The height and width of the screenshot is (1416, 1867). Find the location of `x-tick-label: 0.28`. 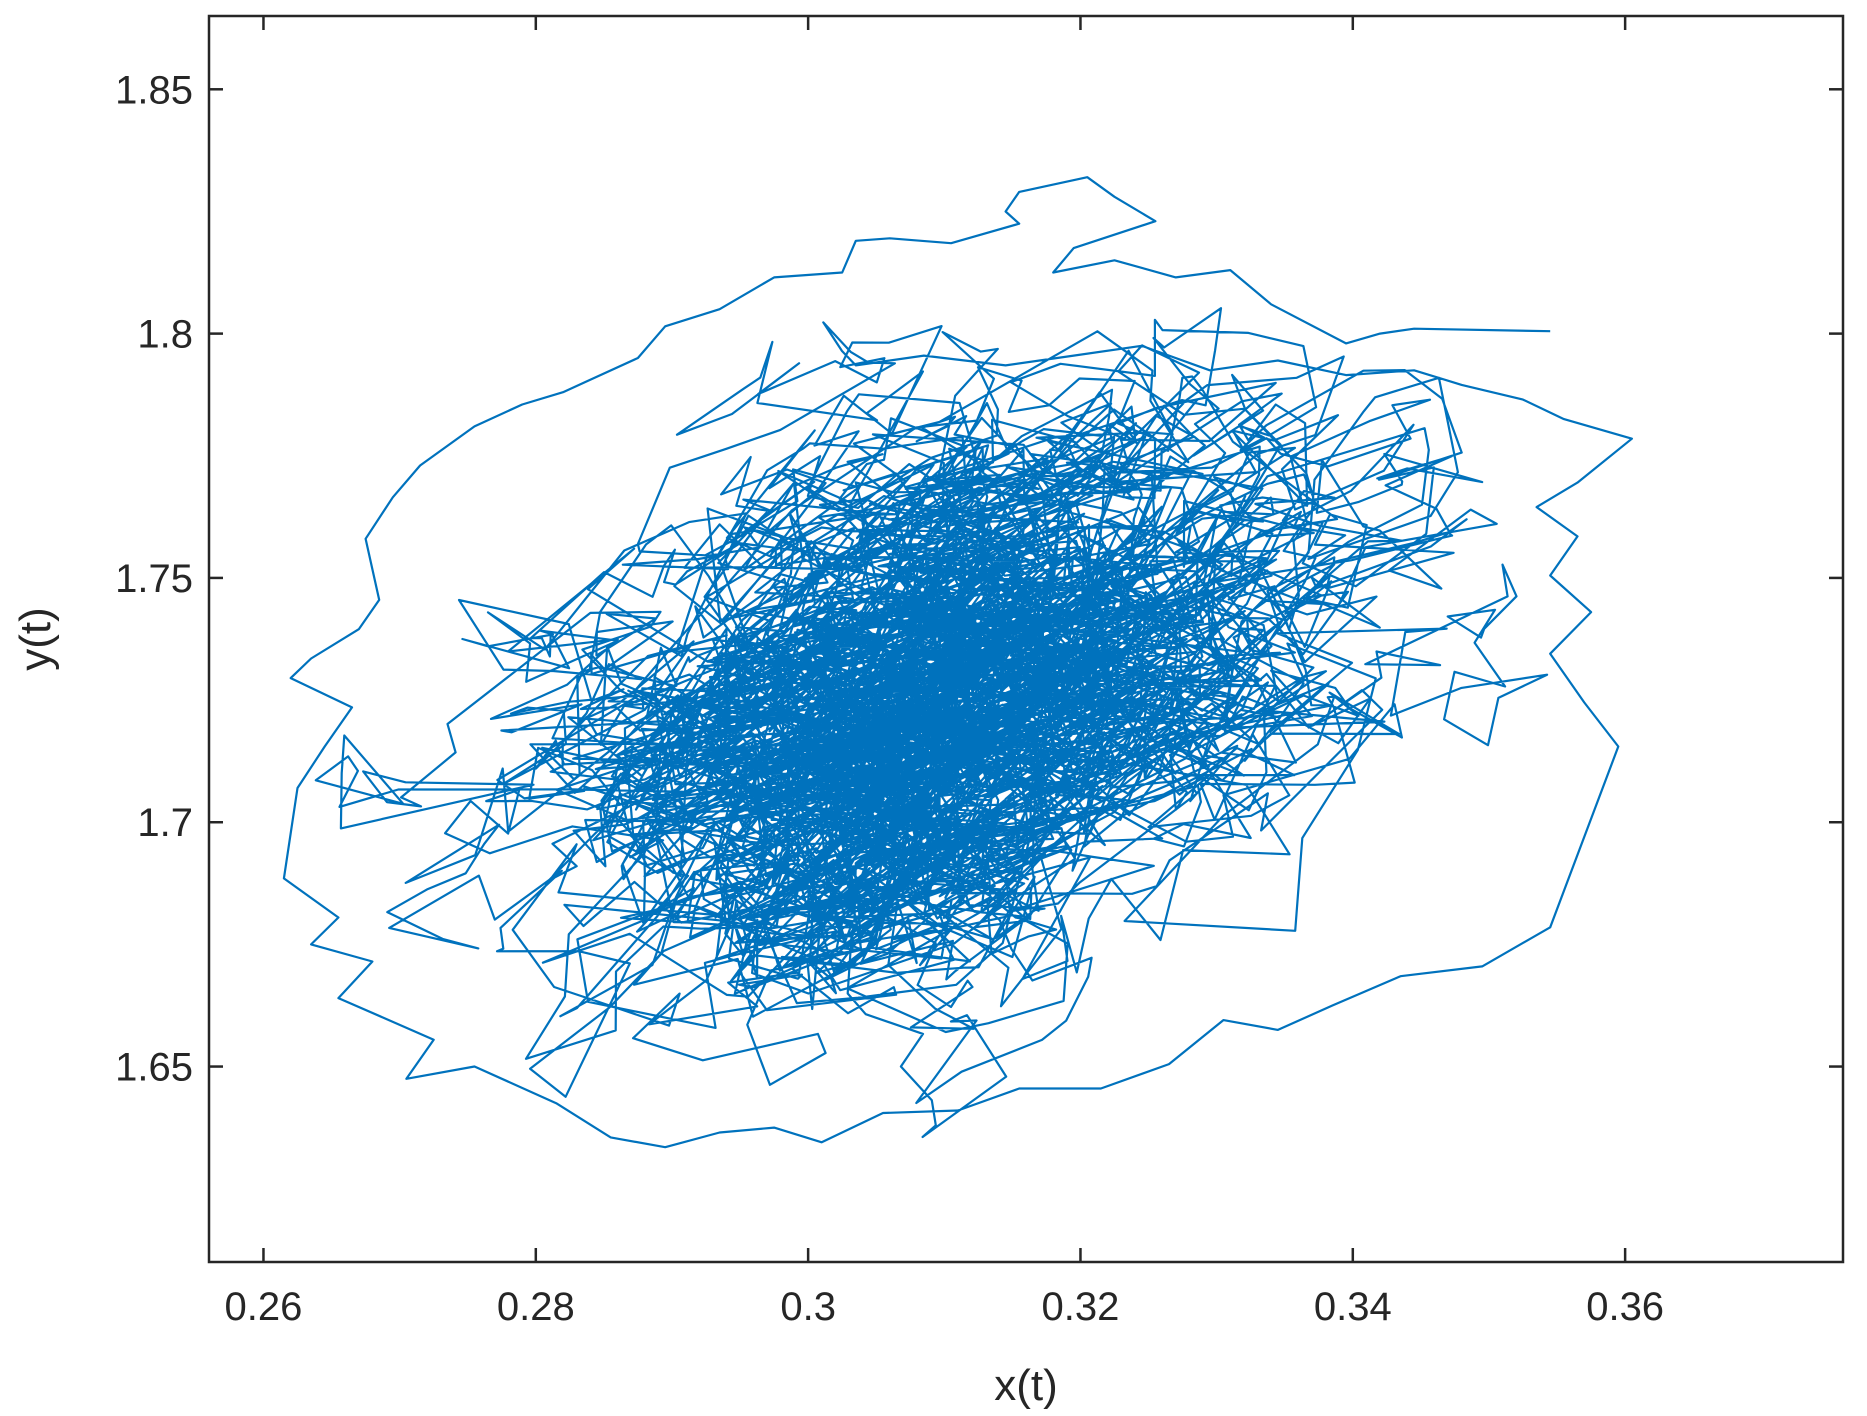

x-tick-label: 0.28 is located at coordinates (536, 1307).